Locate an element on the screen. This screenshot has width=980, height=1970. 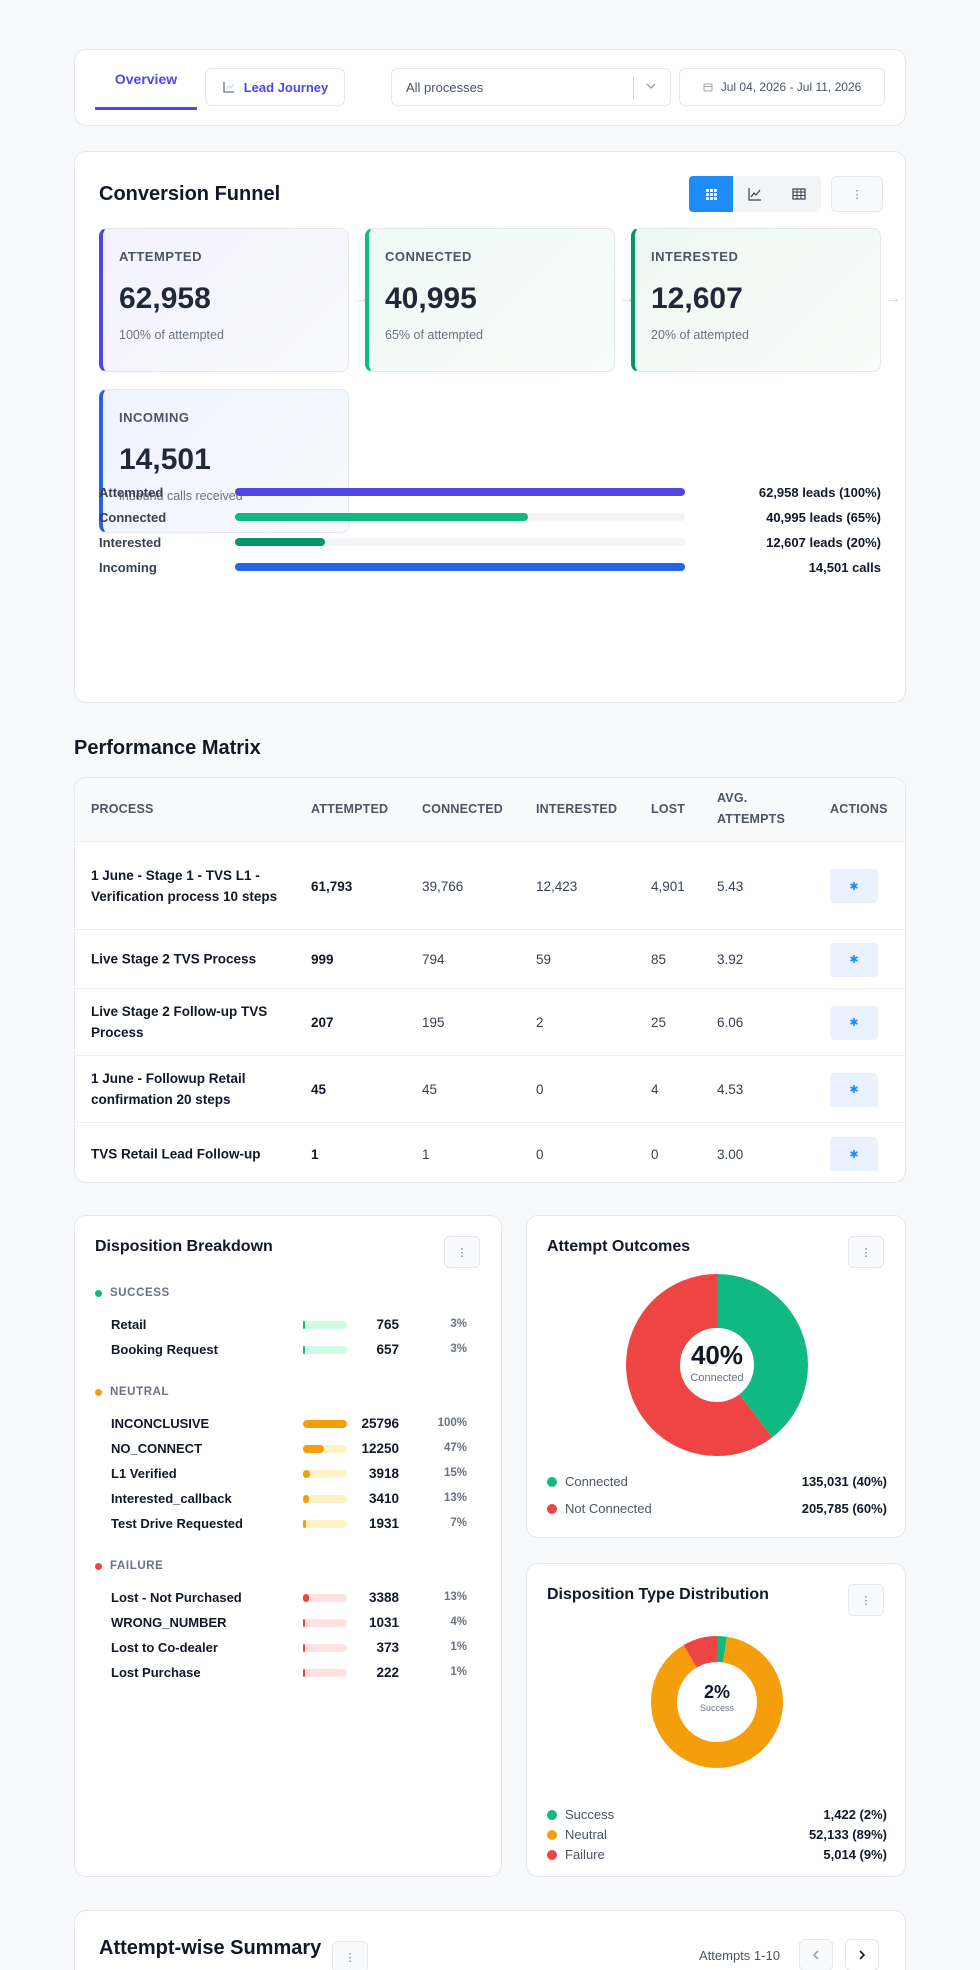
funnel-bar-value: 62,958 leads (100%) is located at coordinates (819, 492).